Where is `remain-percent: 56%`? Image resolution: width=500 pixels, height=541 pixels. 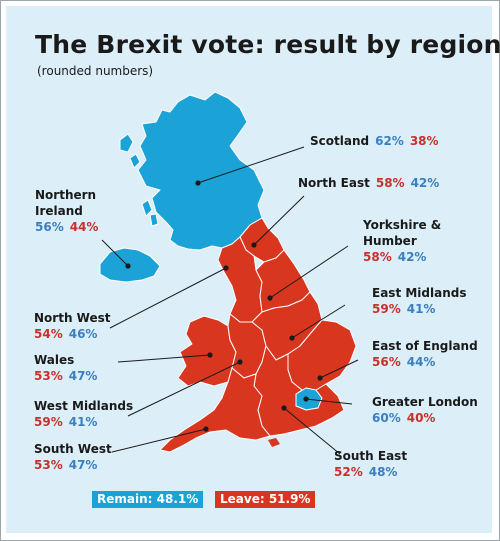 remain-percent: 56% is located at coordinates (49, 227).